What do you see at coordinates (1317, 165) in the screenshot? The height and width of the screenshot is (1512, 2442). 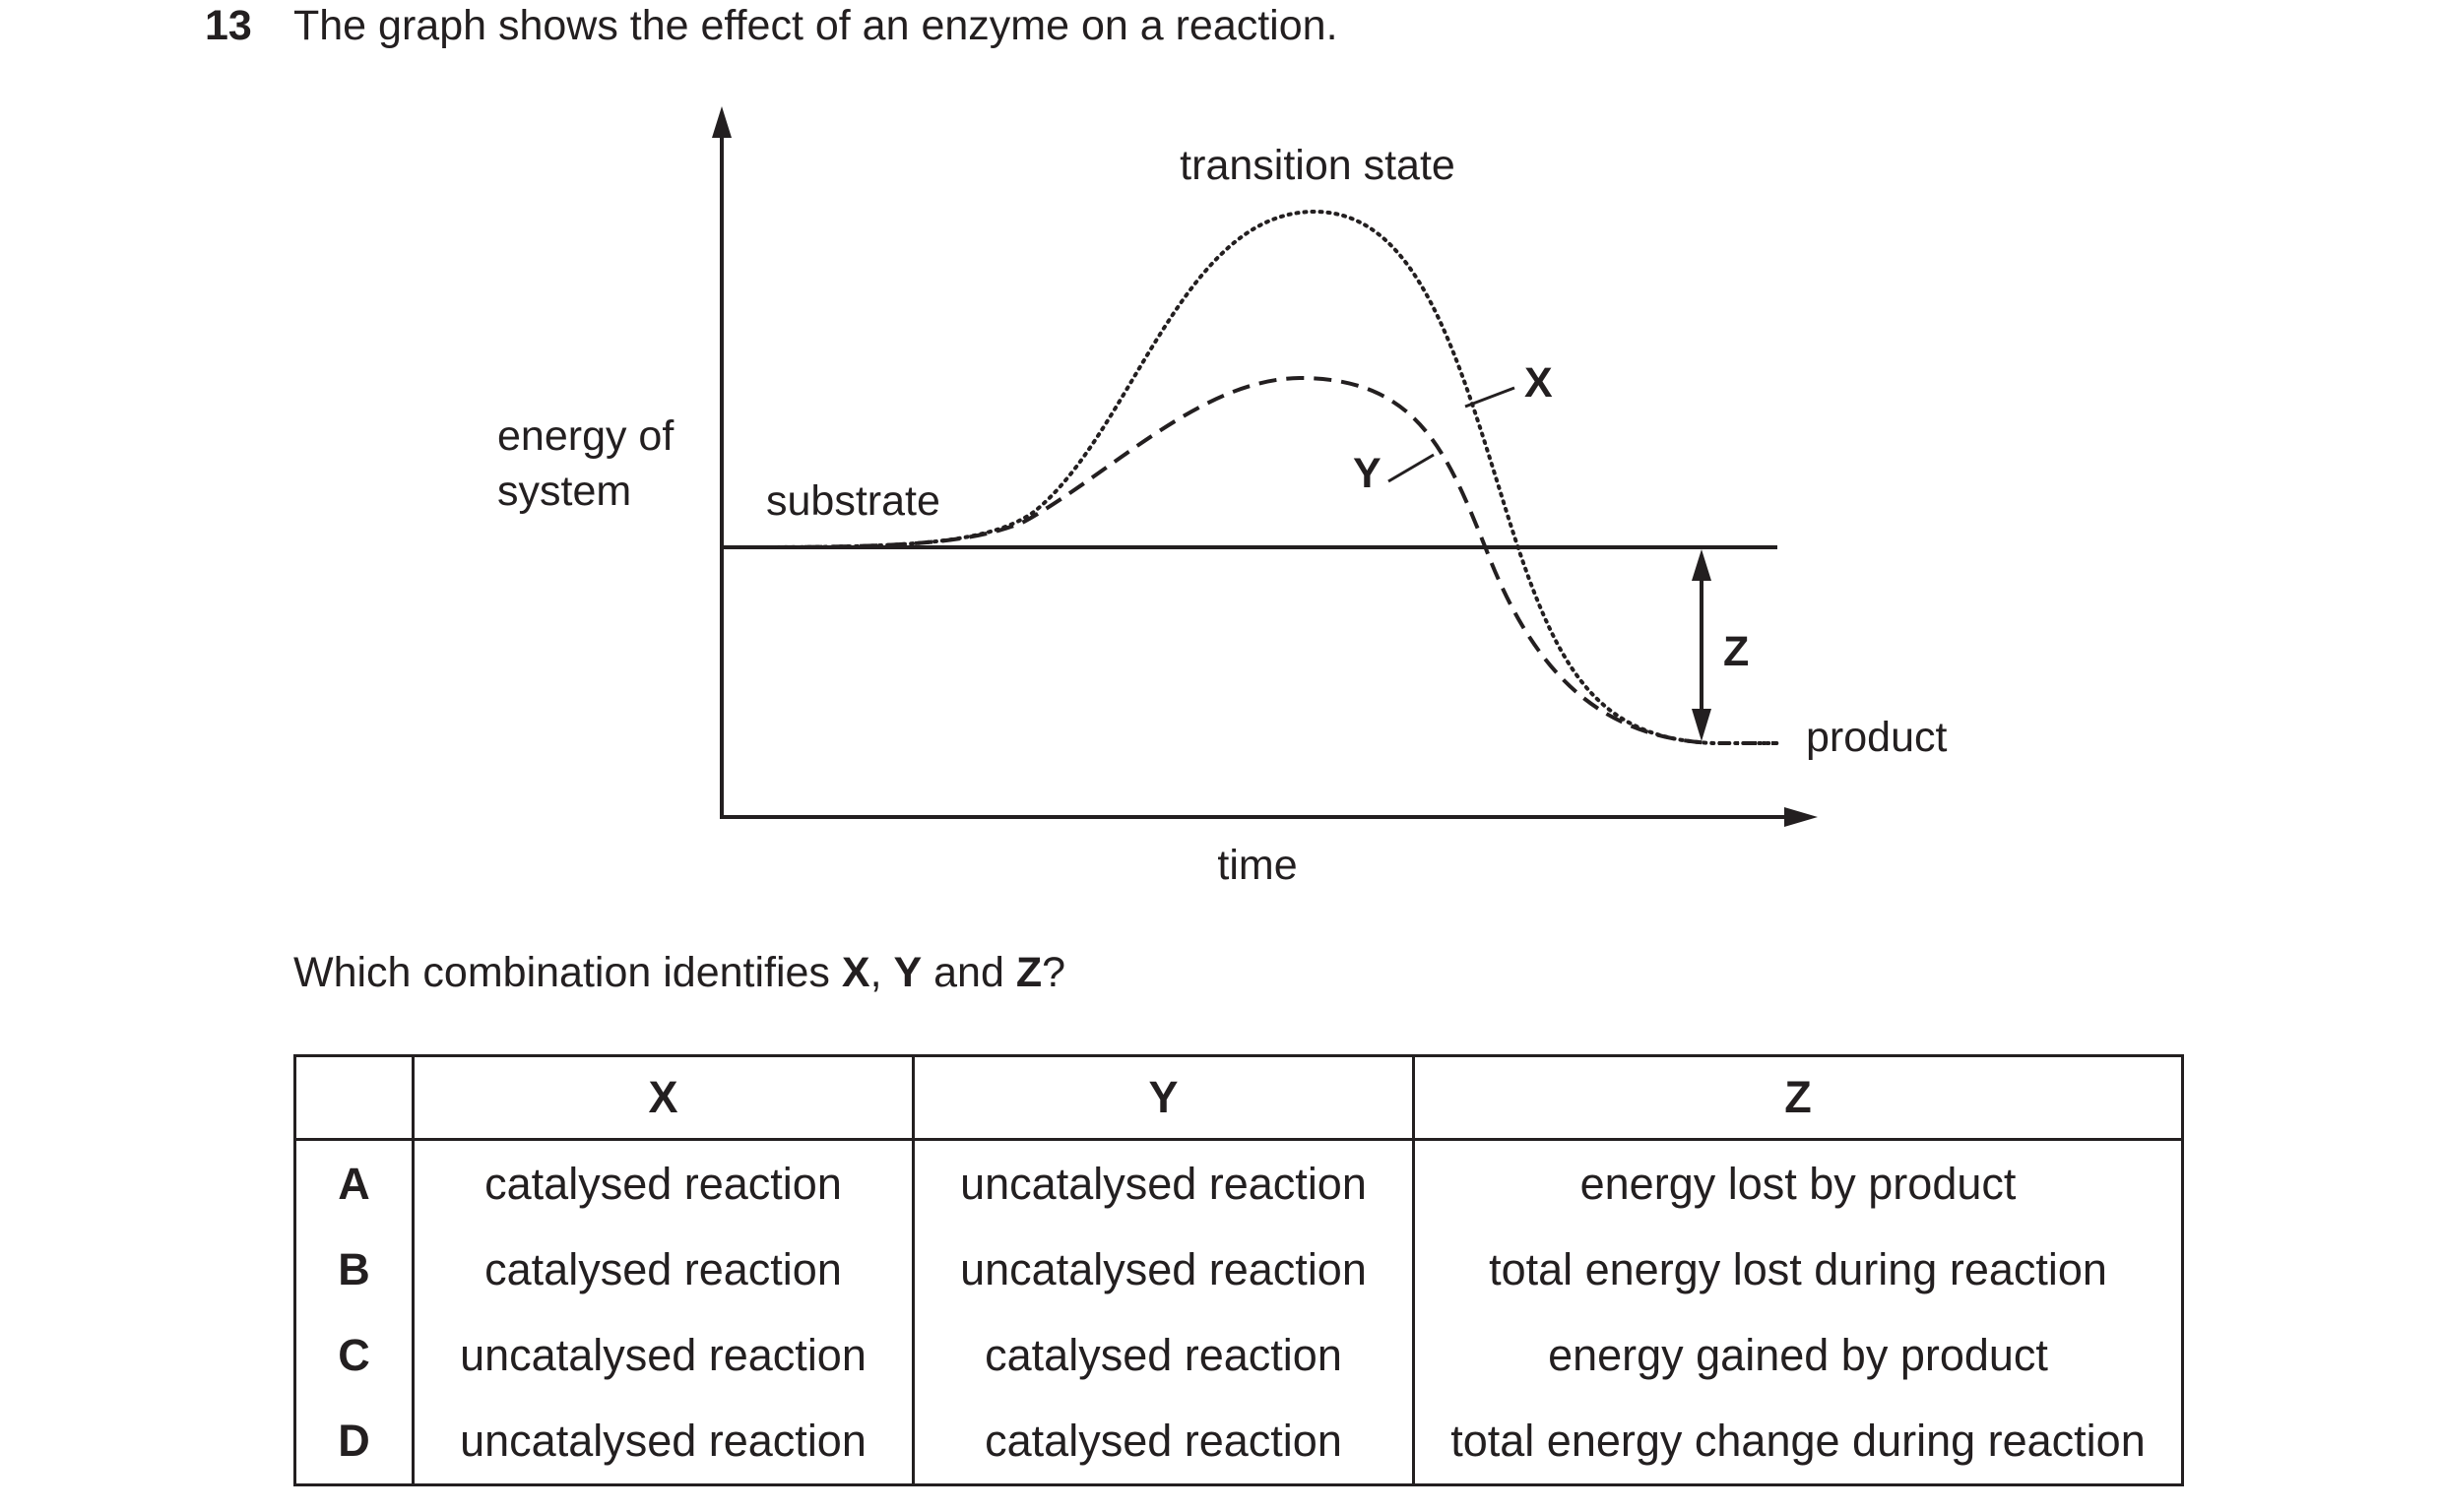 I see `transition-state-label: transition state` at bounding box center [1317, 165].